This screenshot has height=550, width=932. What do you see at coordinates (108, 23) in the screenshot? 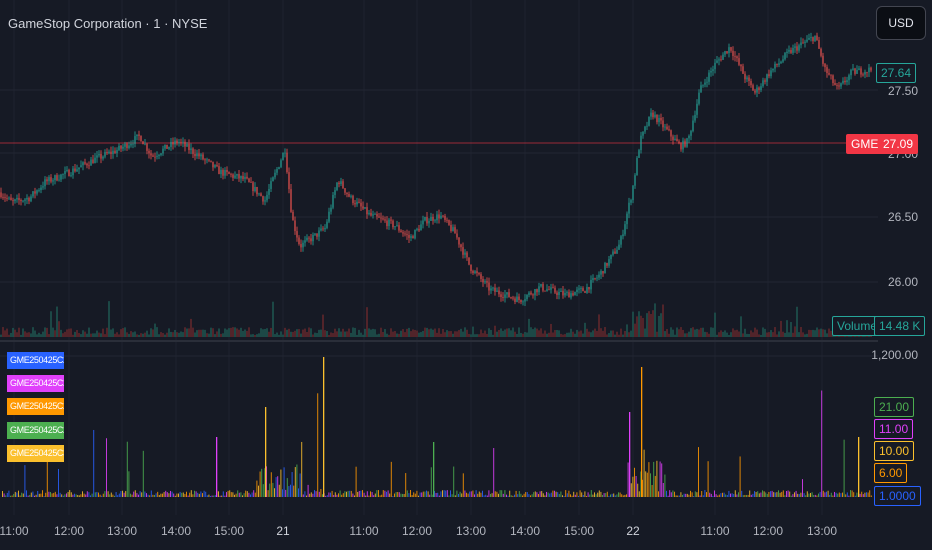
I see `symbol-title: GameStop Corporation · 1 · NYSE` at bounding box center [108, 23].